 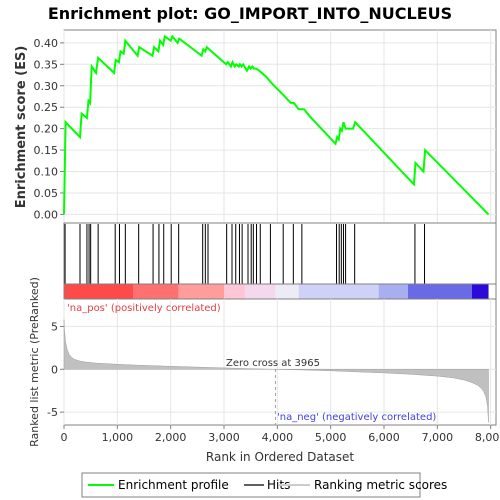 I want to click on es-y-tick-label: 0.05, so click(x=46, y=193).